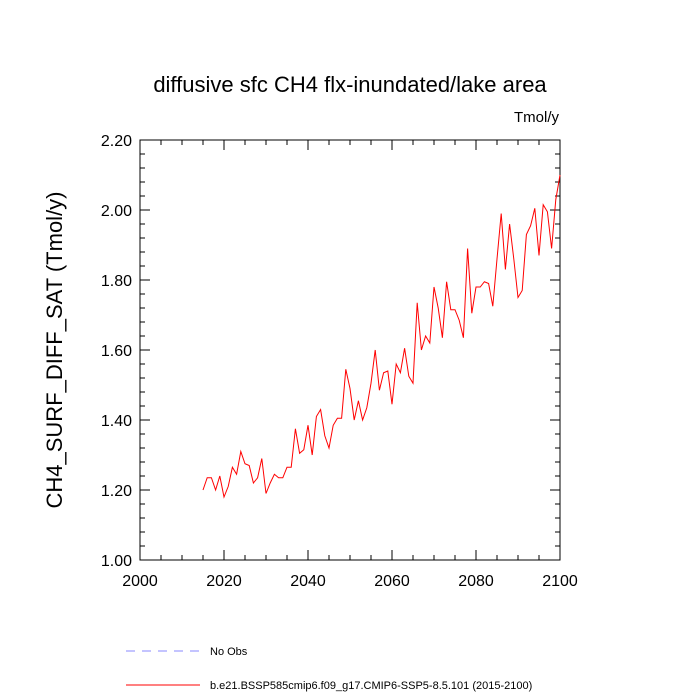  Describe the element at coordinates (308, 581) in the screenshot. I see `x-tick-label: 2040` at that location.